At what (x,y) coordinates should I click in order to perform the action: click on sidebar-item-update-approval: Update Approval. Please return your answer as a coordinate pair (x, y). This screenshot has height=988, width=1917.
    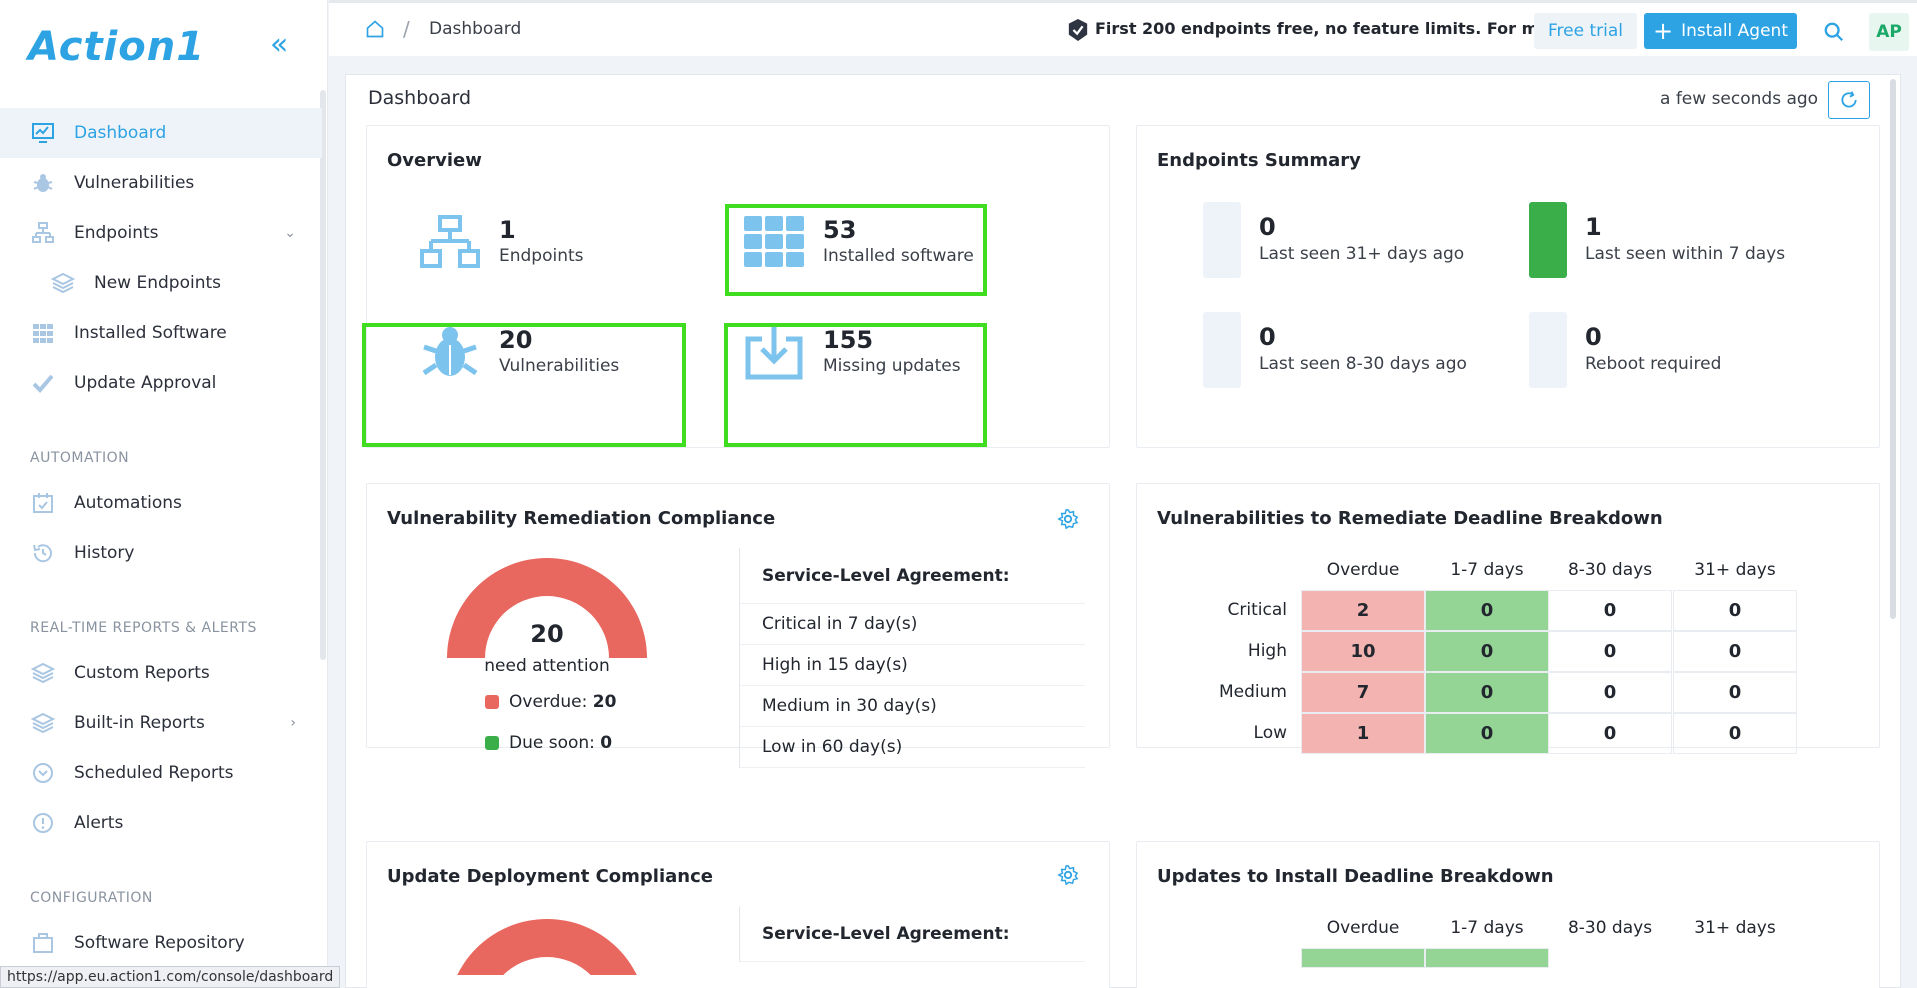
    Looking at the image, I should click on (161, 383).